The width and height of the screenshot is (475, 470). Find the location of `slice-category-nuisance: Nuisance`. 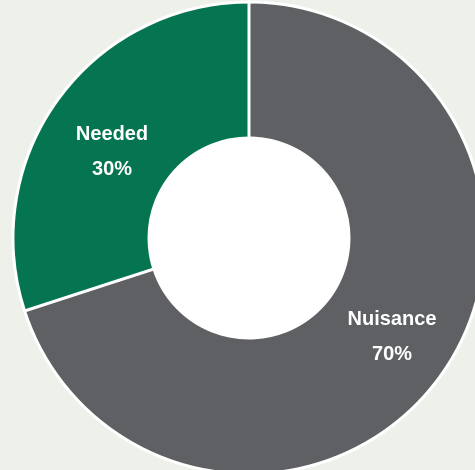

slice-category-nuisance: Nuisance is located at coordinates (392, 319).